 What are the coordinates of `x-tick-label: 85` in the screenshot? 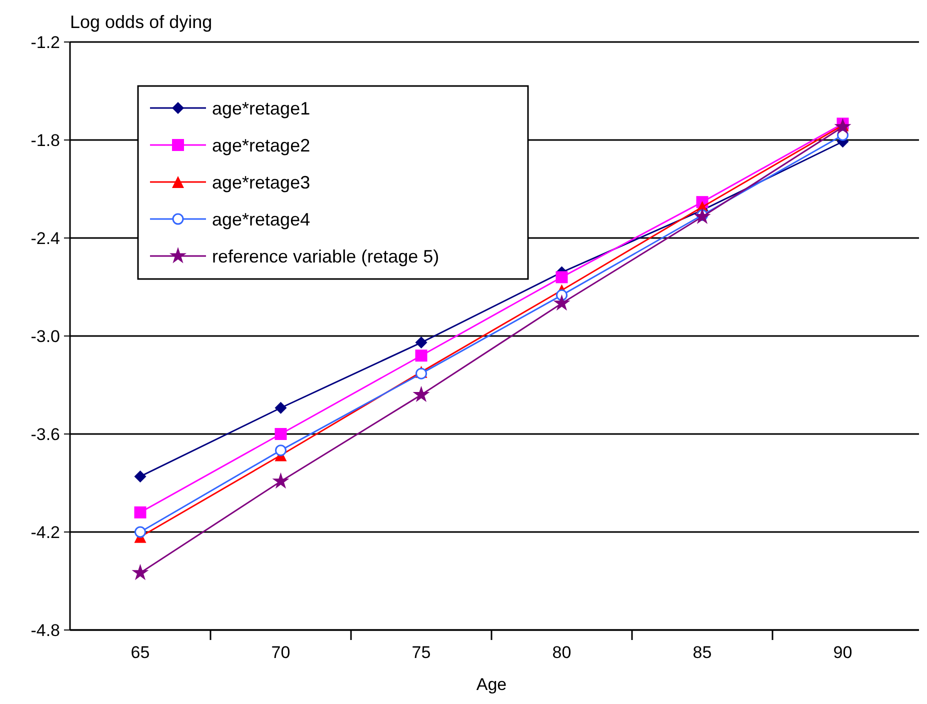 It's located at (702, 652).